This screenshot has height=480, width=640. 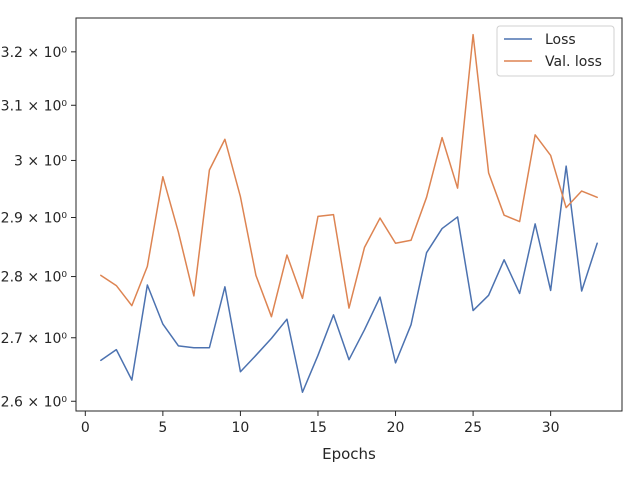 What do you see at coordinates (349, 454) in the screenshot?
I see `x-axis-label: Epochs` at bounding box center [349, 454].